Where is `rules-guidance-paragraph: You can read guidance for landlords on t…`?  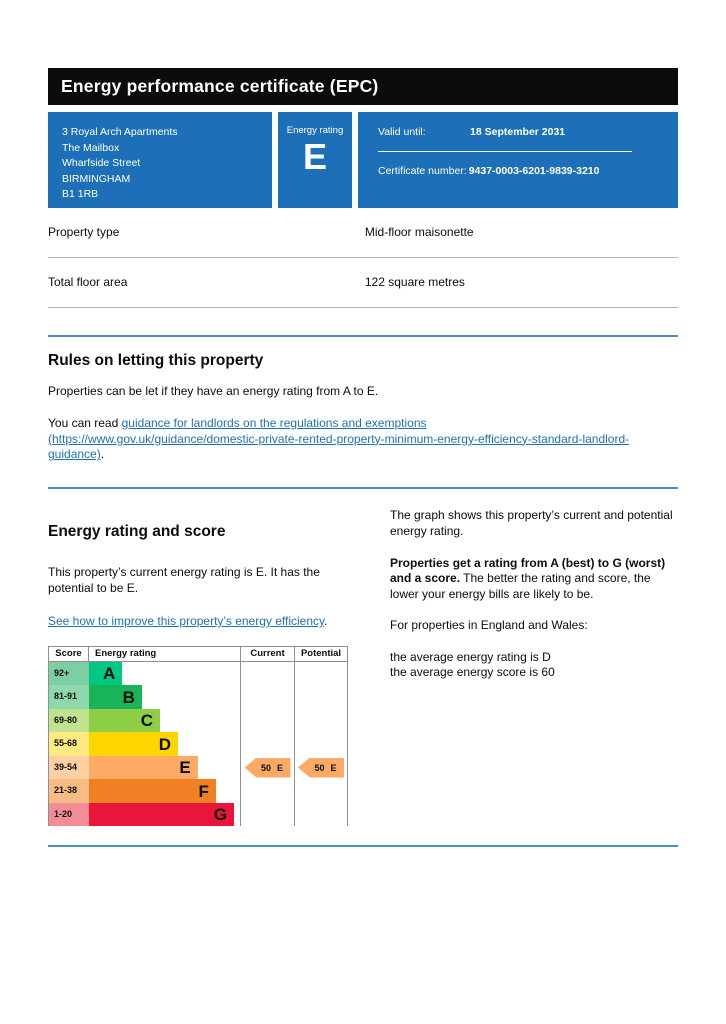 rules-guidance-paragraph: You can read guidance for landlords on t… is located at coordinates (342, 439).